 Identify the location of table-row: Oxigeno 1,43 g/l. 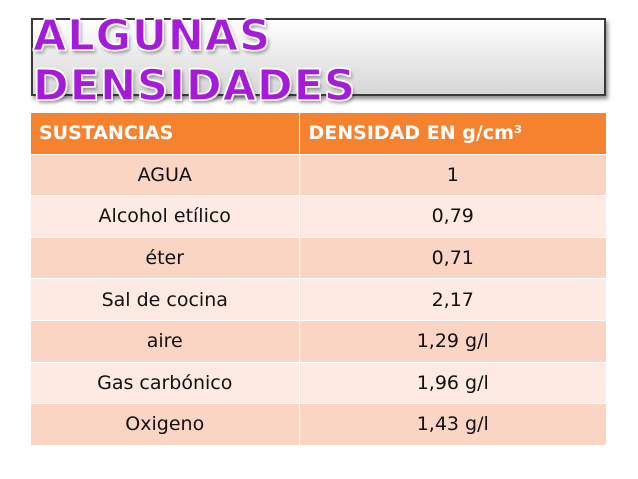
(318, 424).